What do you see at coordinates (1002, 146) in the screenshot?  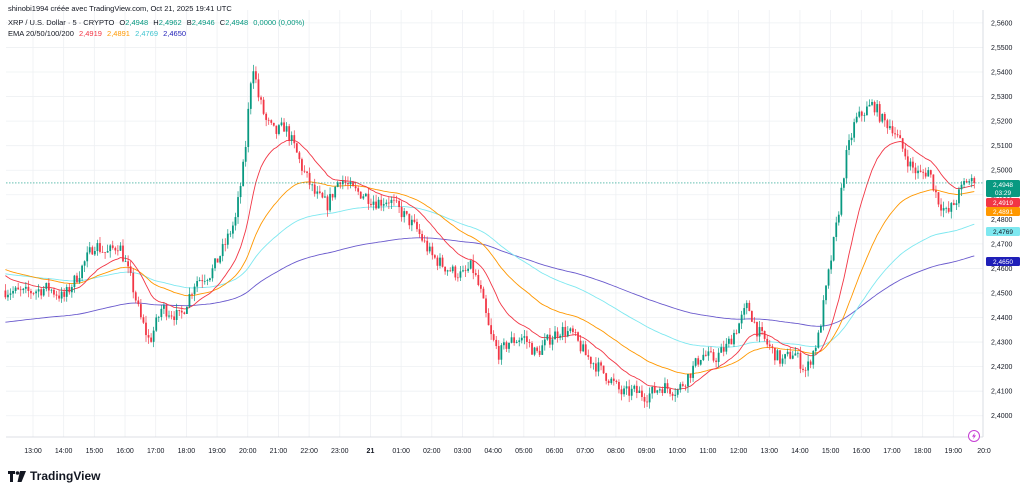 I see `y-tick-label: 2,5100` at bounding box center [1002, 146].